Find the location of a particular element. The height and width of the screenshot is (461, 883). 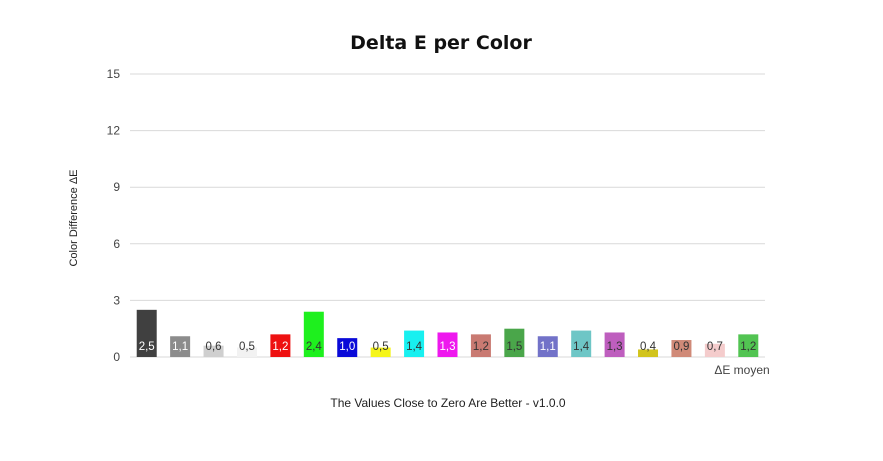

bar-value-label: 0,4 is located at coordinates (648, 347).